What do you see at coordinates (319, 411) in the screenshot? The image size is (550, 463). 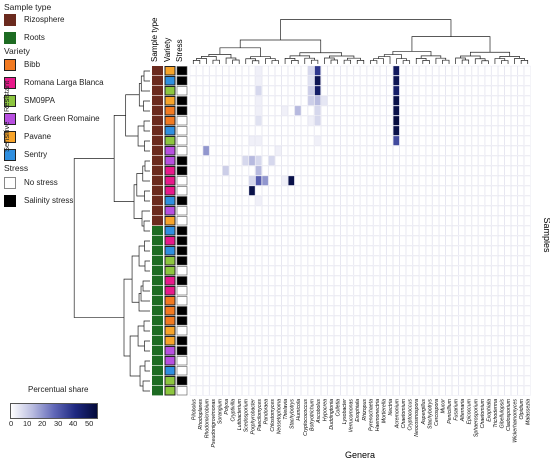 I see `genera-tick-label: Ascobolus` at bounding box center [319, 411].